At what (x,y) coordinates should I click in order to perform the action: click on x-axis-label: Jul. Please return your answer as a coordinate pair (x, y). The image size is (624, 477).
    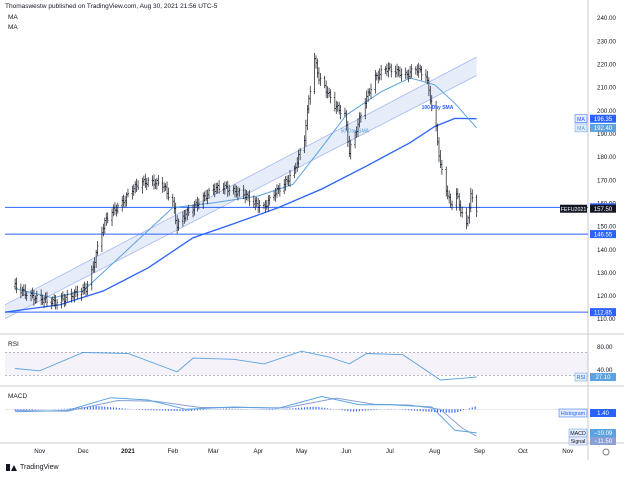
    Looking at the image, I should click on (390, 451).